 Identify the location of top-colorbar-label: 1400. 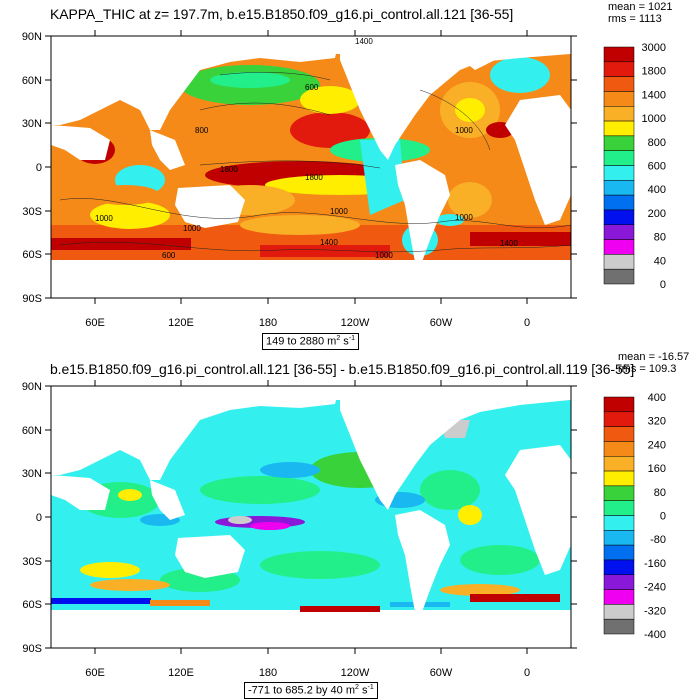
(654, 95).